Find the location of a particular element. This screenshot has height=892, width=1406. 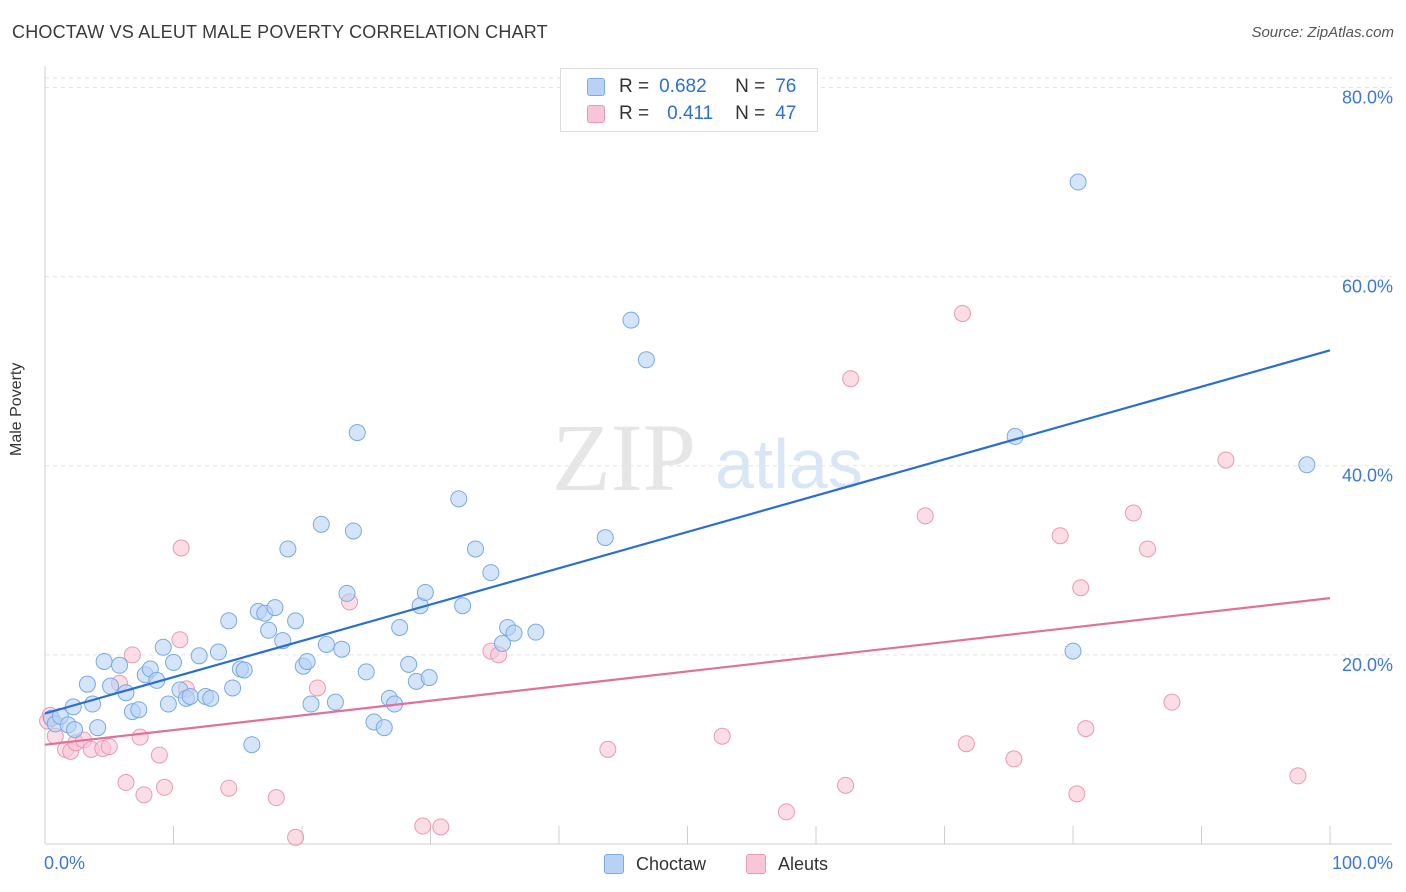

choctaw-legend-swatch is located at coordinates (614, 864).